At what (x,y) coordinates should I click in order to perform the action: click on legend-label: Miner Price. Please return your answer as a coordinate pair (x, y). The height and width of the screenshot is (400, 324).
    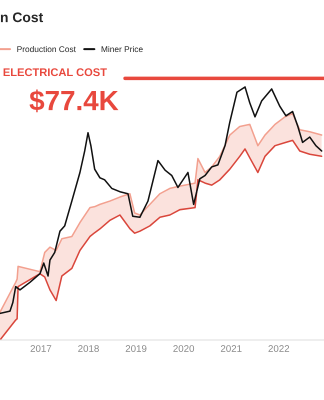
    Looking at the image, I should click on (122, 49).